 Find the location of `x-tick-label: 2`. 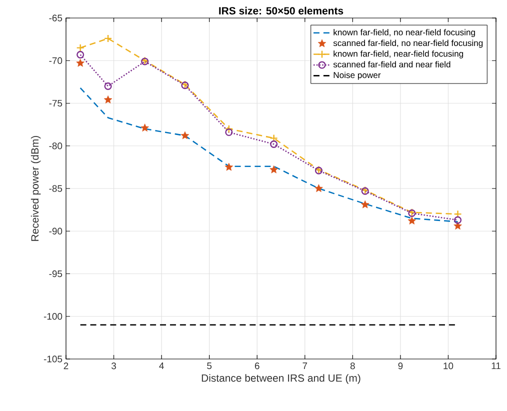

x-tick-label: 2 is located at coordinates (66, 366).